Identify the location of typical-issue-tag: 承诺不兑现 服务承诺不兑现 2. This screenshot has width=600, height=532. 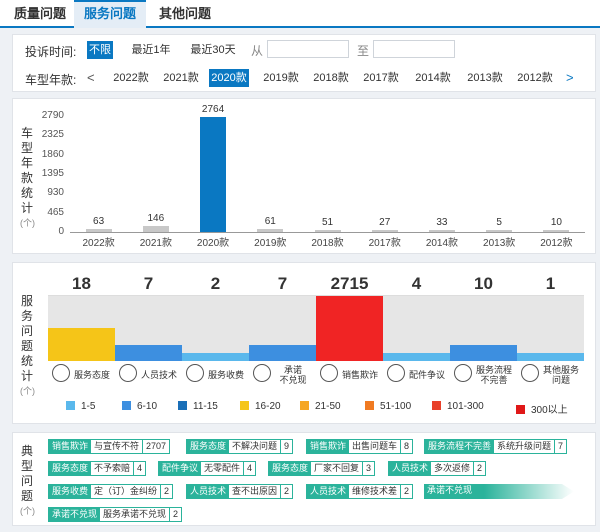
(115, 514).